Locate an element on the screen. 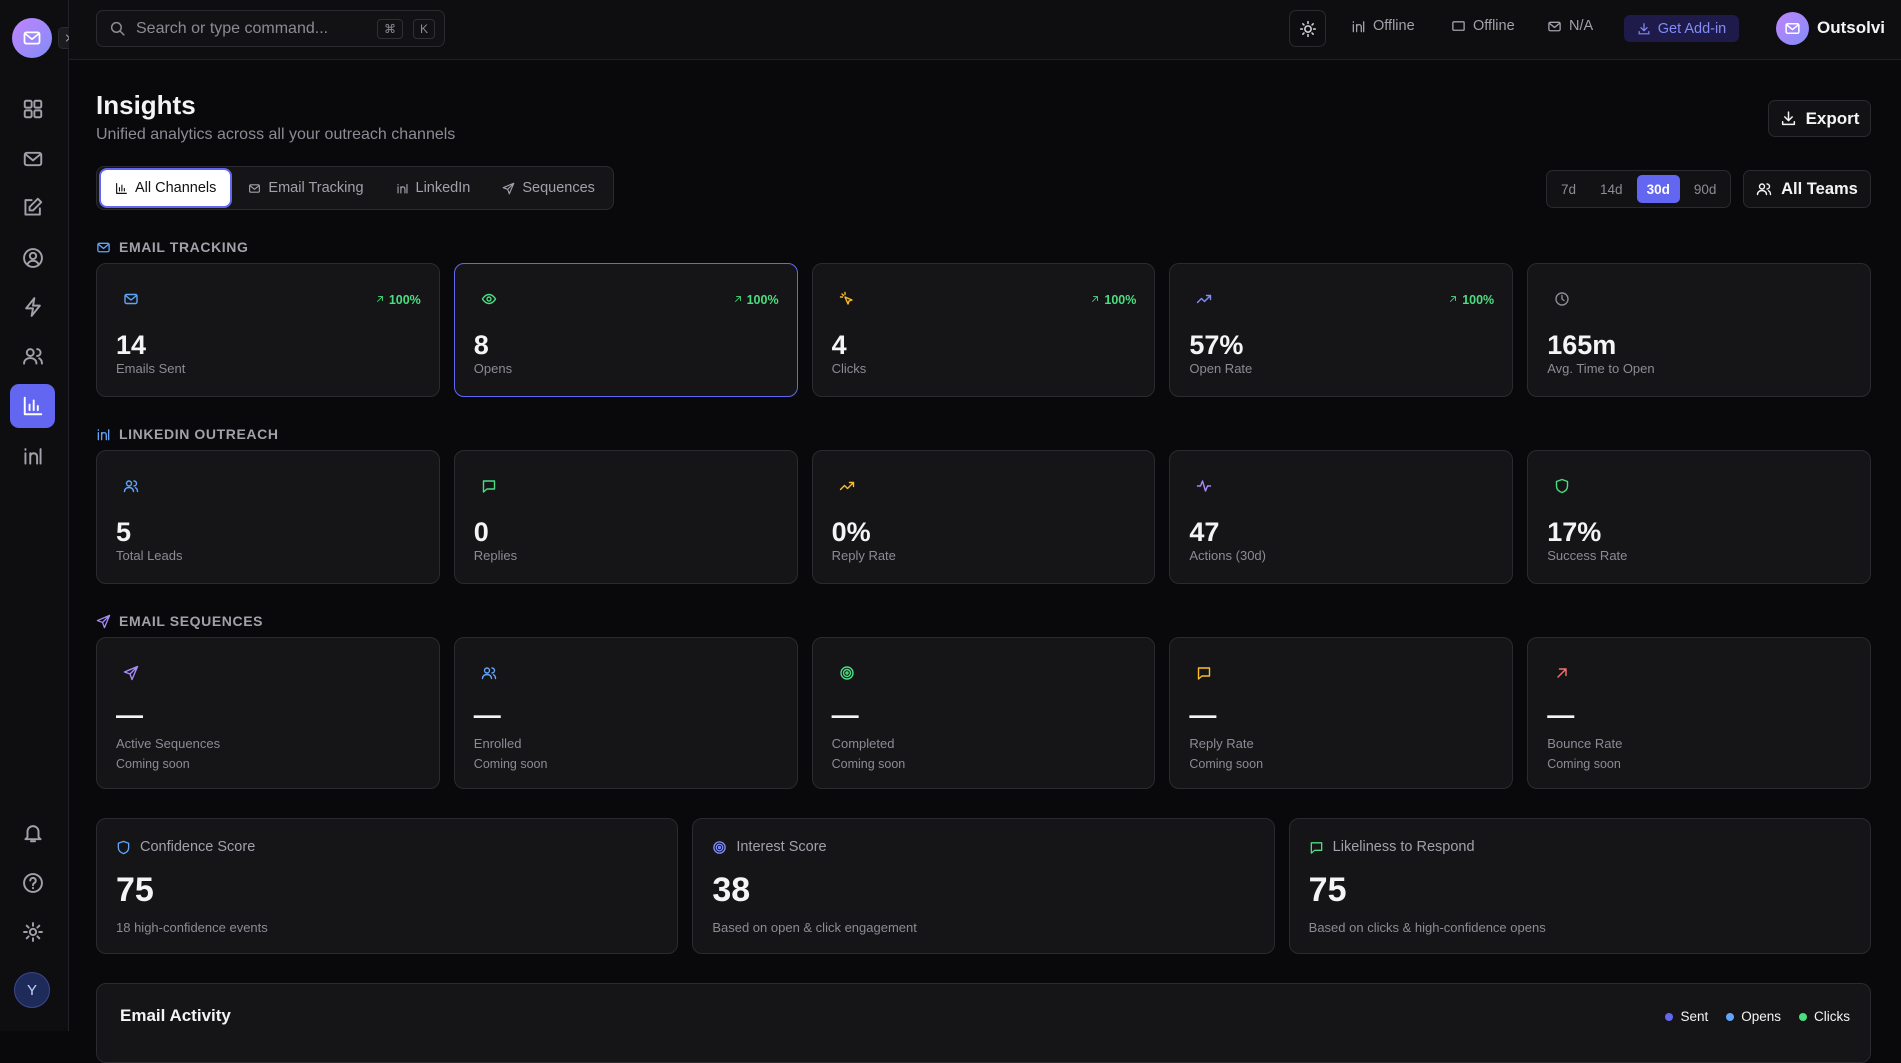 The height and width of the screenshot is (1063, 1901). metric-card: 17% Success Rate is located at coordinates (1699, 517).